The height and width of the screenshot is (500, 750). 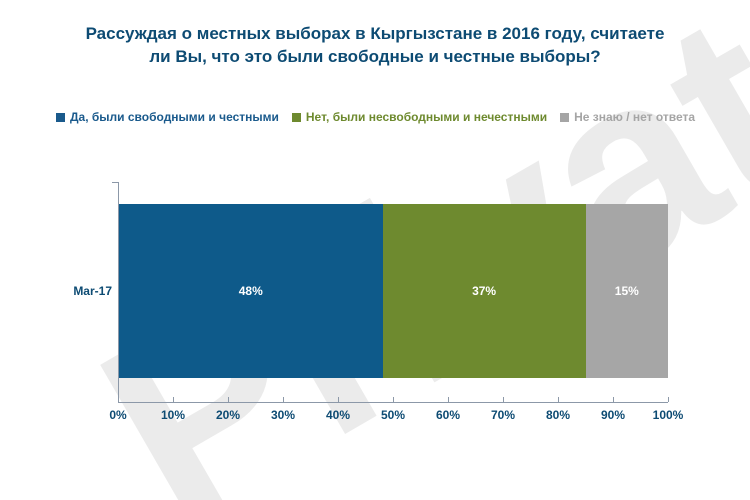 I want to click on legend-label-yes: Да, были свободными и честными, so click(x=174, y=117).